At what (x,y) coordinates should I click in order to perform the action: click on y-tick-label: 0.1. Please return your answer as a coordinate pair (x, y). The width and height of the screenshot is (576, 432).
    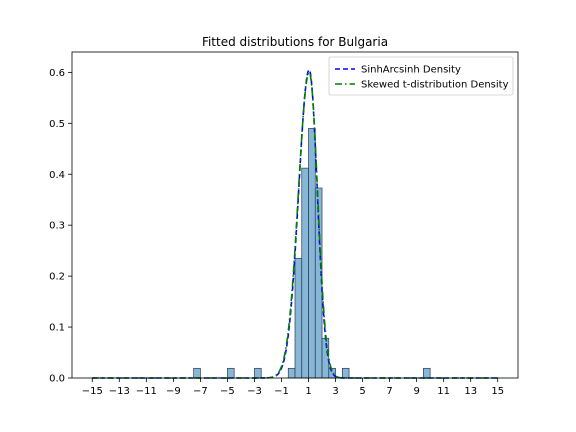
    Looking at the image, I should click on (57, 328).